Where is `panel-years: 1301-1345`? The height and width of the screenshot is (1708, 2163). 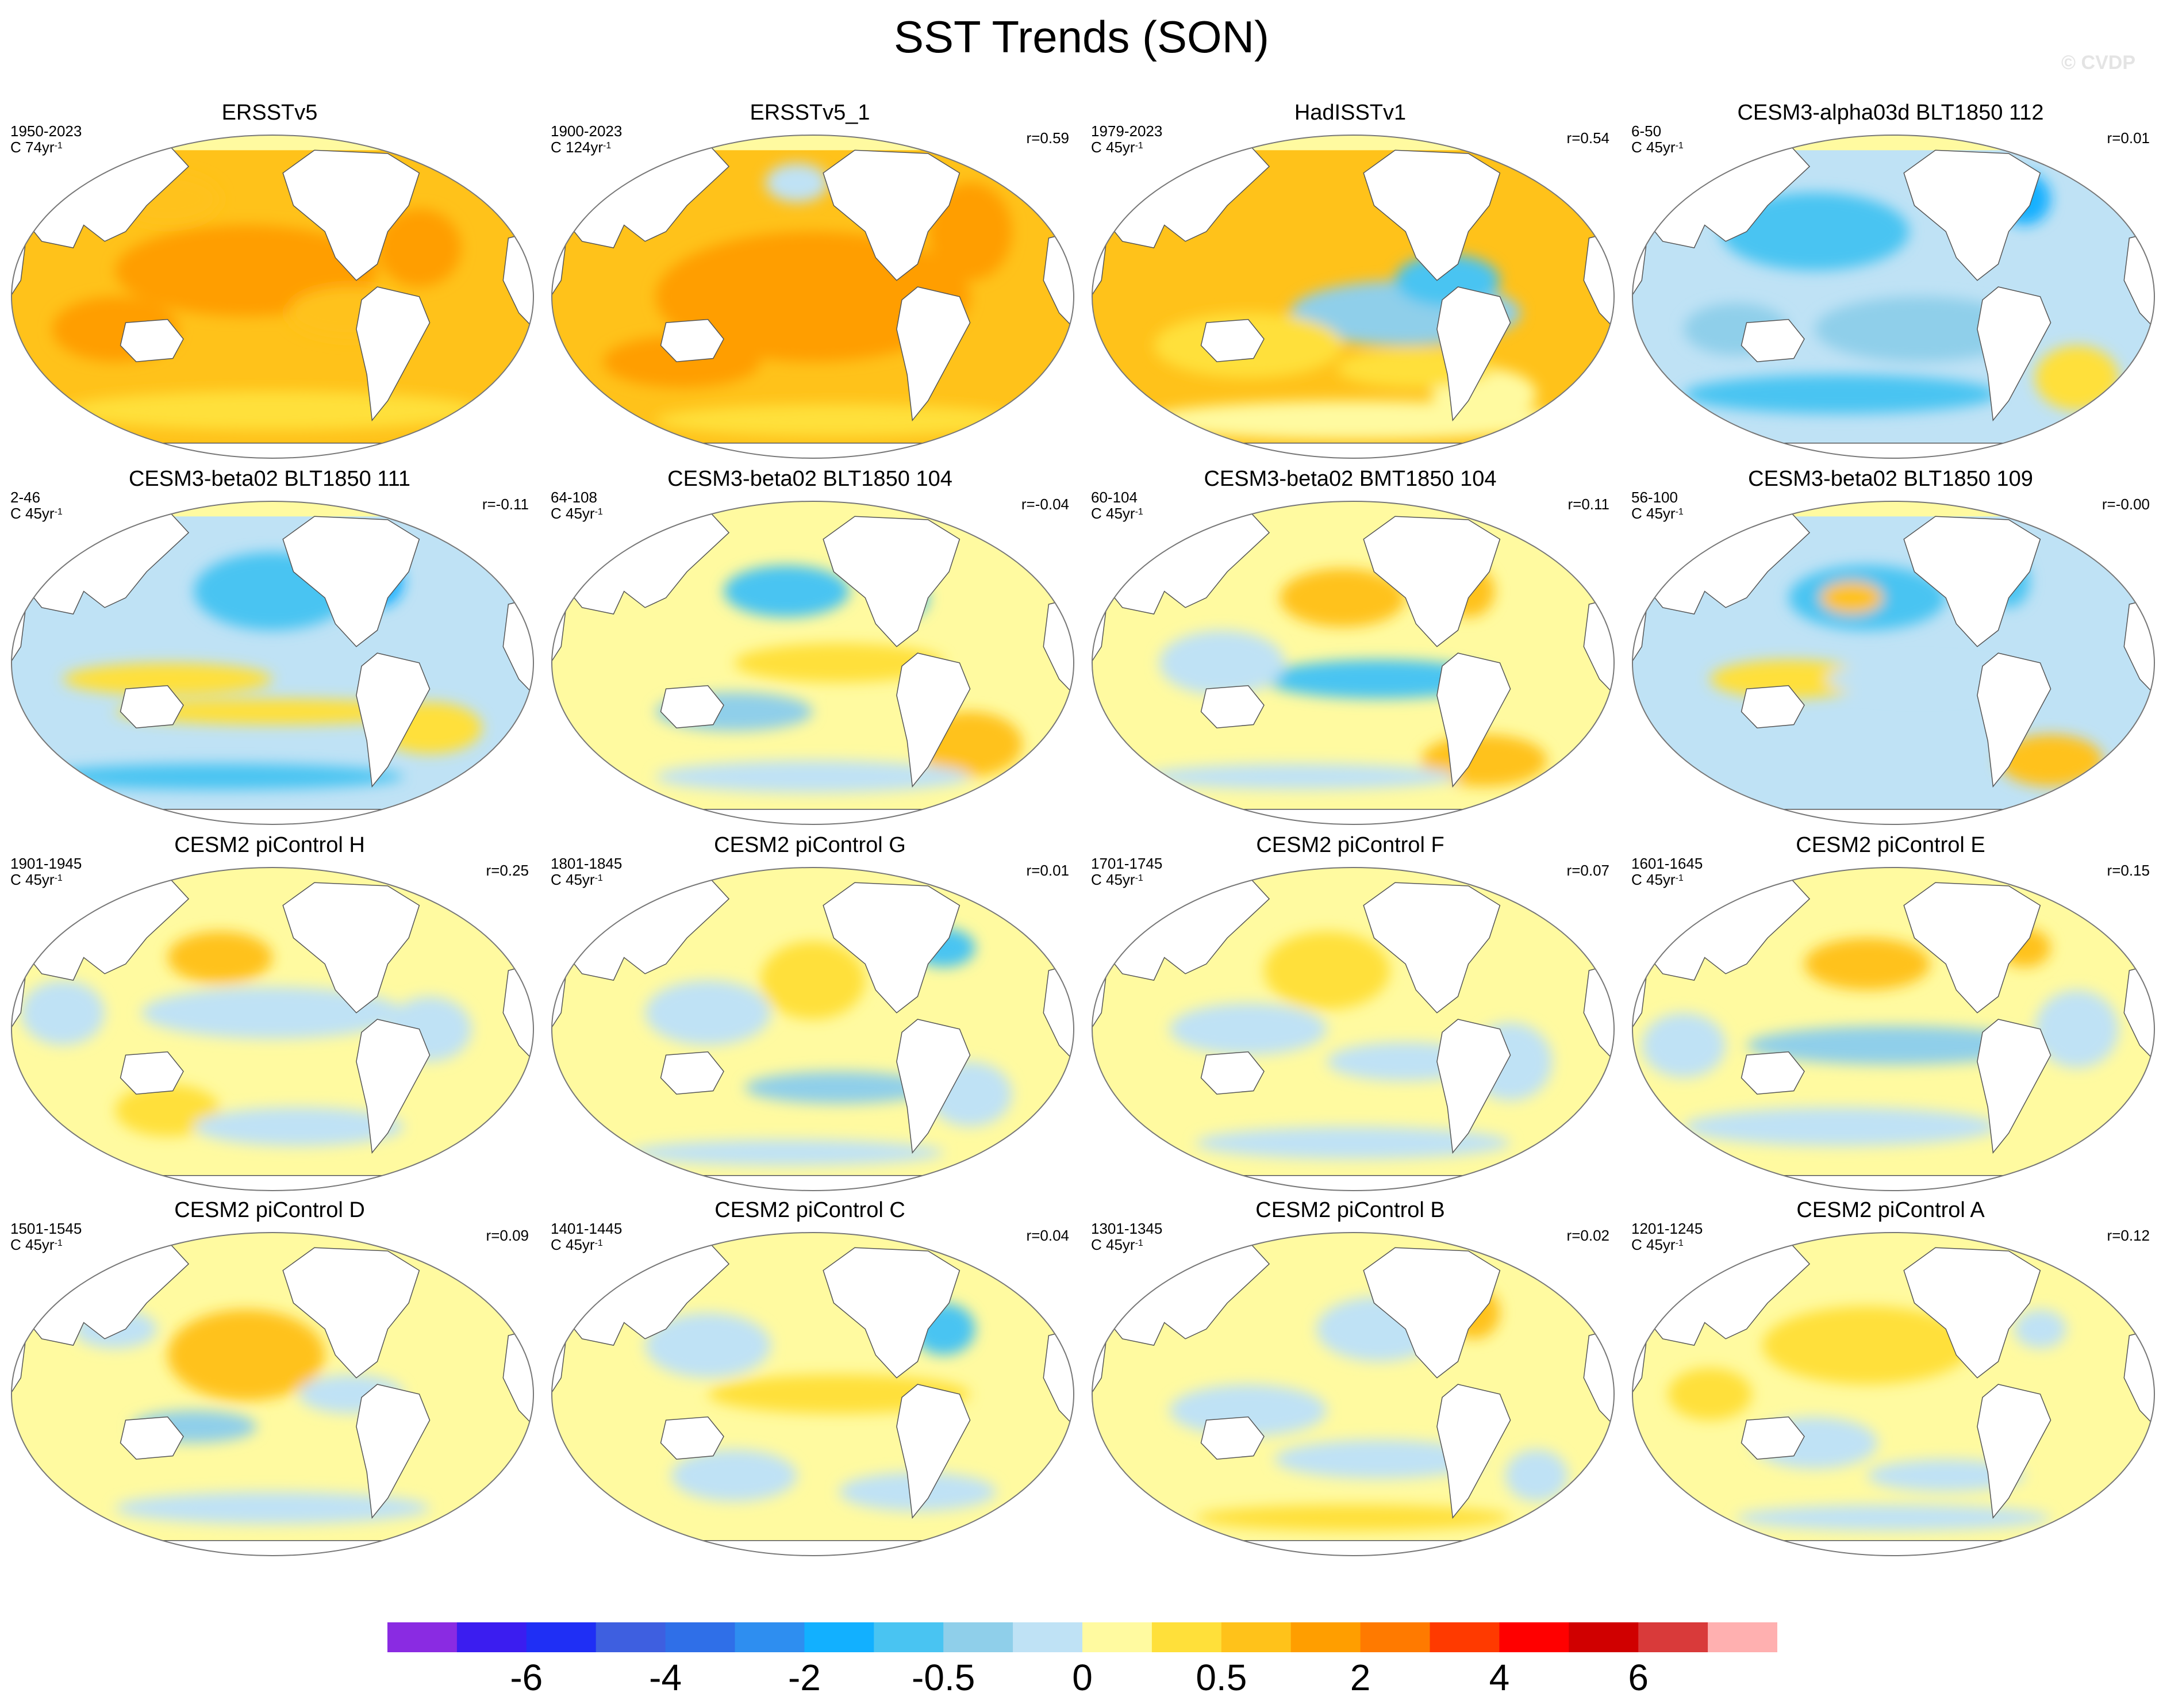 panel-years: 1301-1345 is located at coordinates (1127, 1228).